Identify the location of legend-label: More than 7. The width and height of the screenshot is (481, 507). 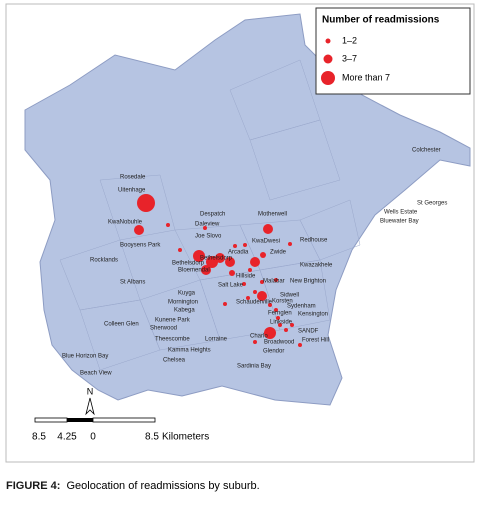
(366, 77).